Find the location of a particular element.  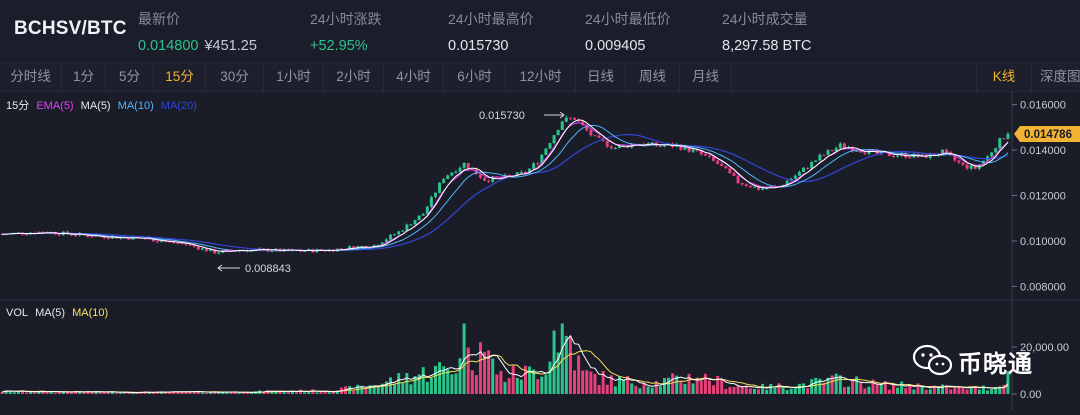

tab-2h: 2小时 is located at coordinates (354, 77).